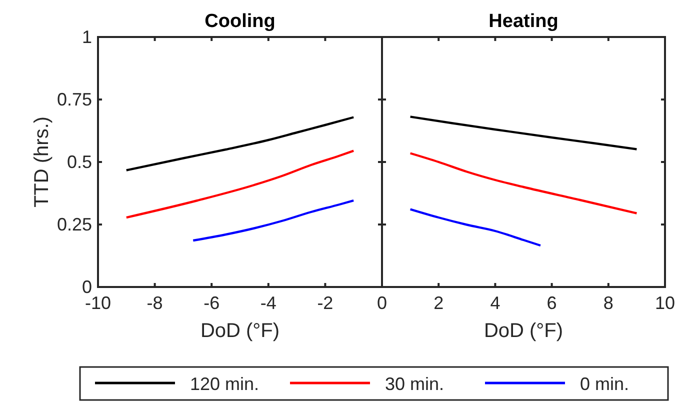 The width and height of the screenshot is (680, 409). I want to click on x-tick-label: -4, so click(268, 303).